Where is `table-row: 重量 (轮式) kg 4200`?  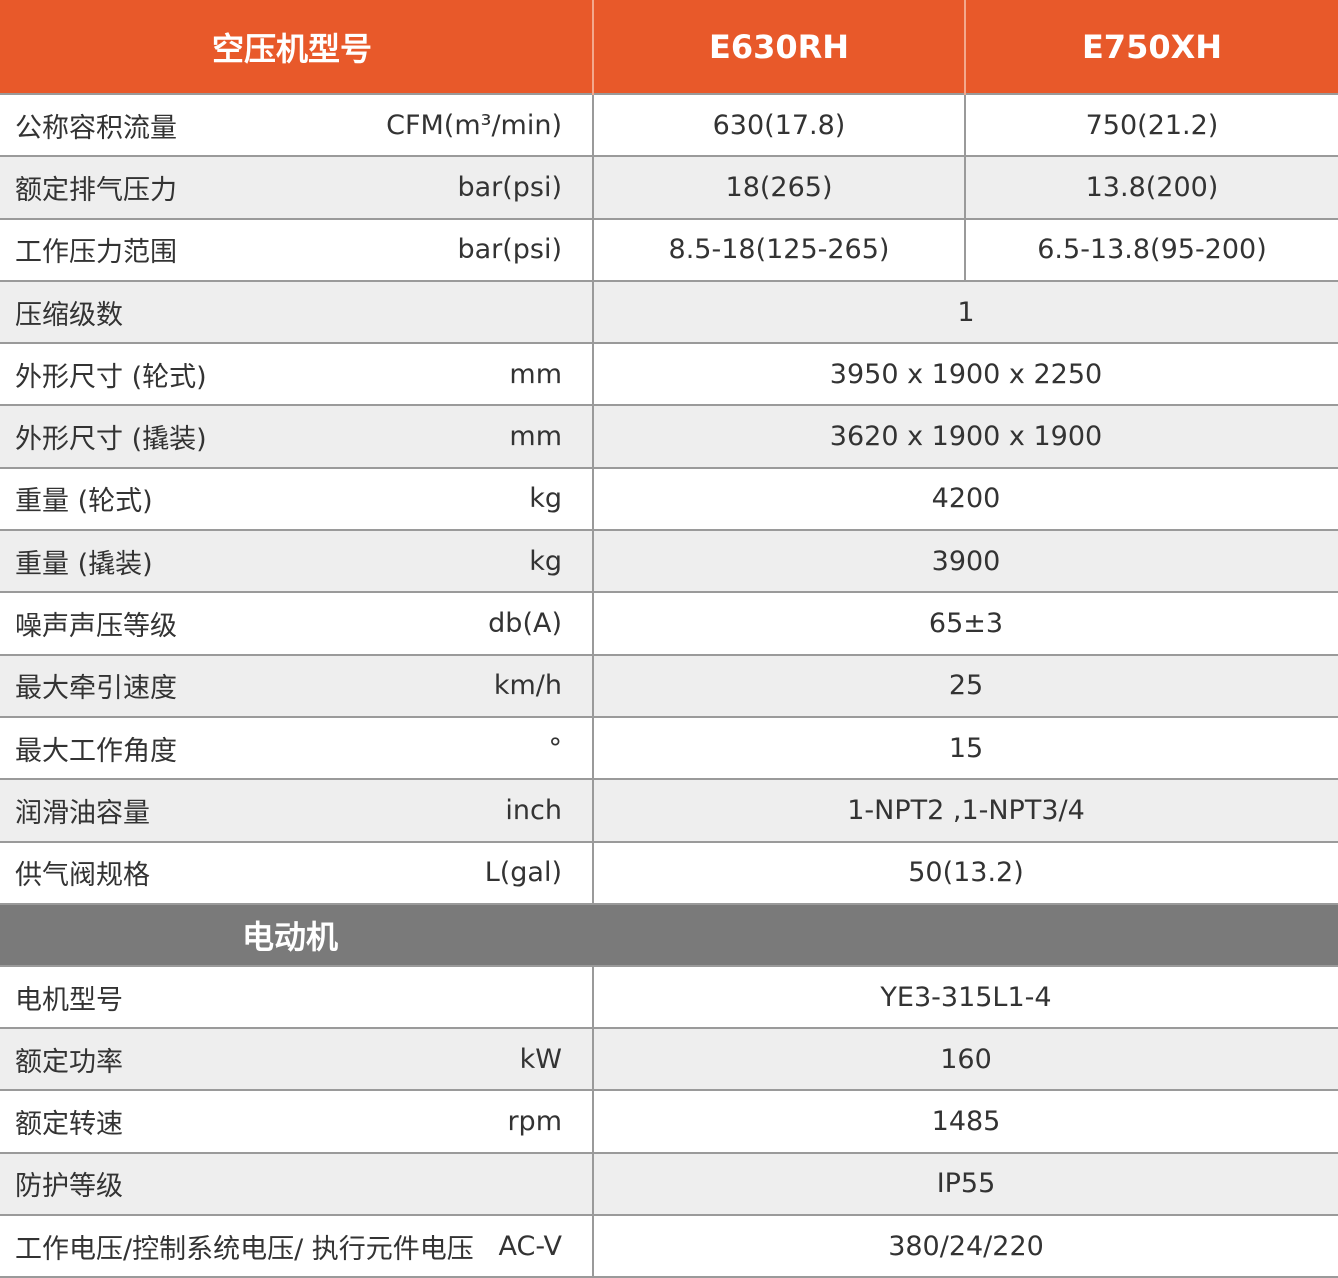
table-row: 重量 (轮式) kg 4200 is located at coordinates (669, 498).